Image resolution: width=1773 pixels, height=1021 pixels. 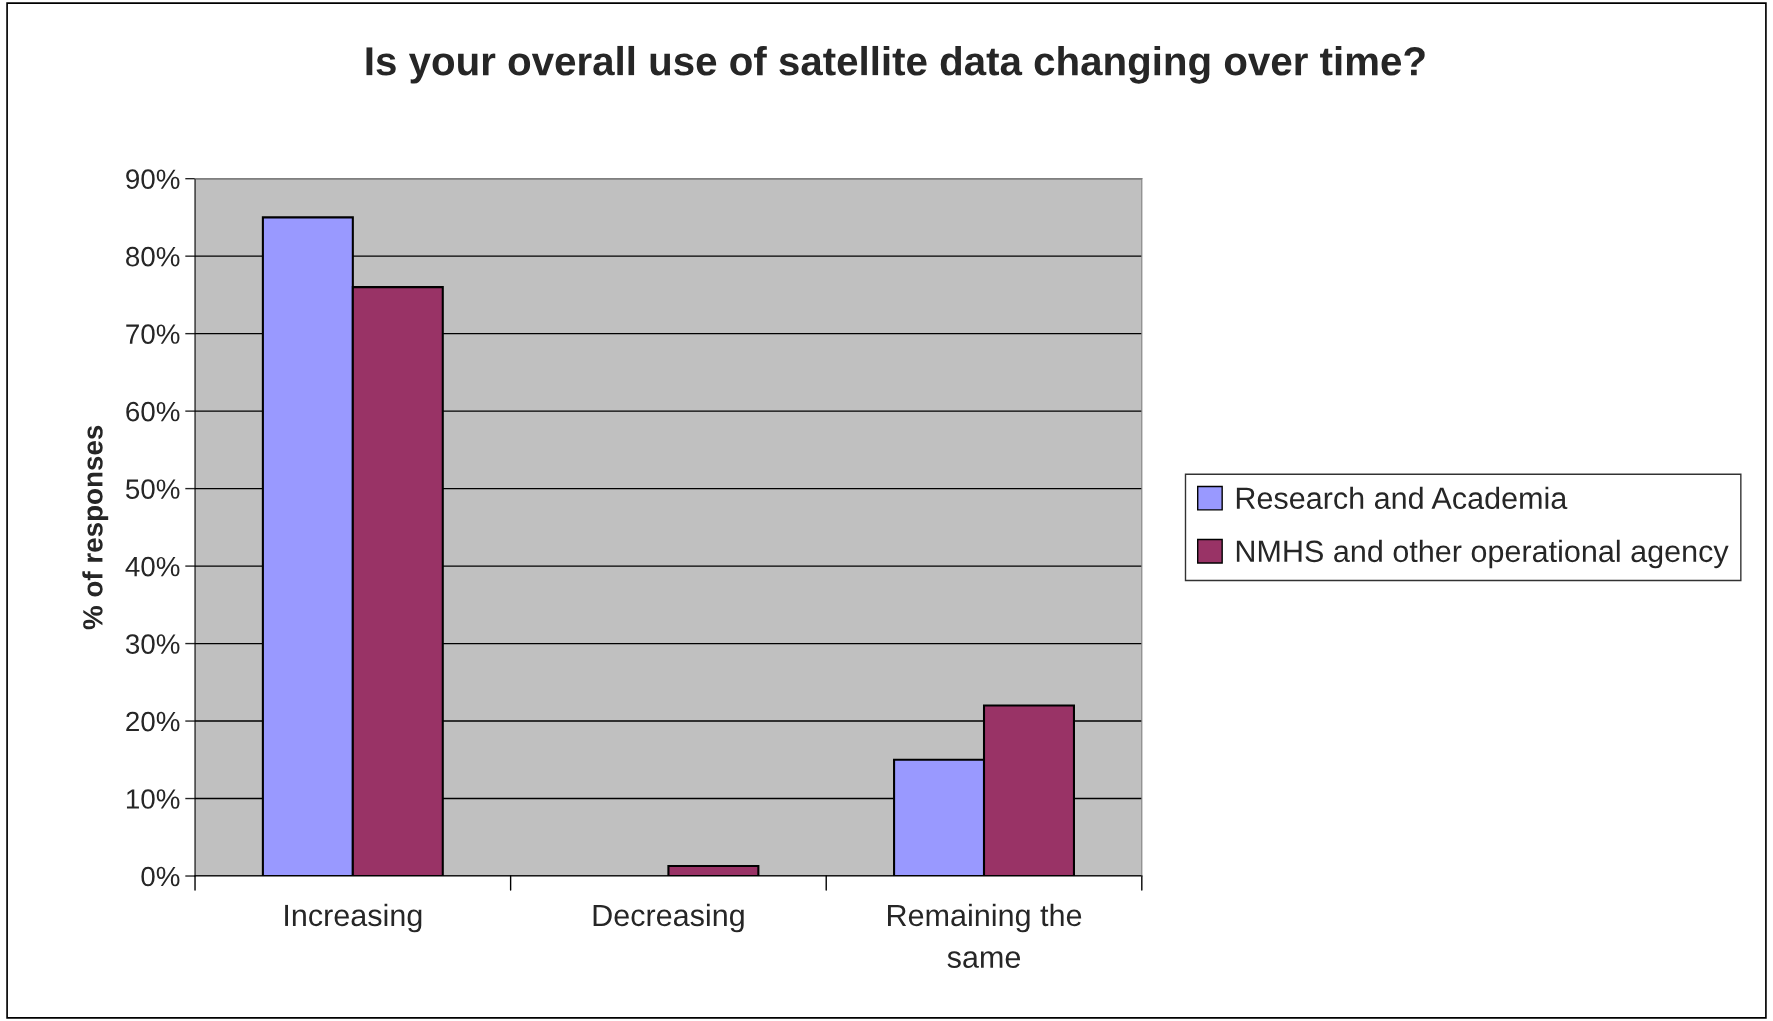 What do you see at coordinates (985, 936) in the screenshot?
I see `x-tick-label: Remaining the same` at bounding box center [985, 936].